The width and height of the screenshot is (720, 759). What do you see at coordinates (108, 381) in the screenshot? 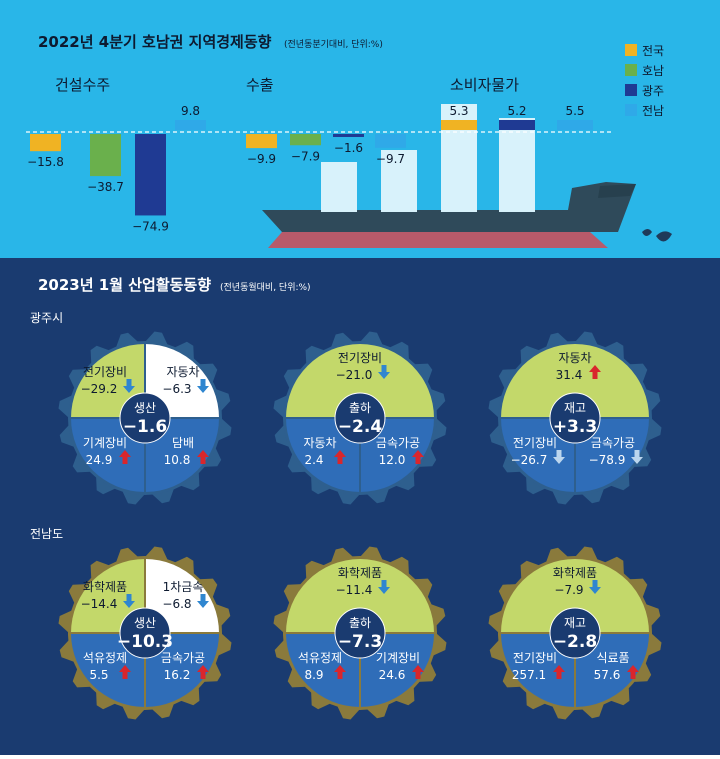
I see `quadrant-top-left` at bounding box center [108, 381].